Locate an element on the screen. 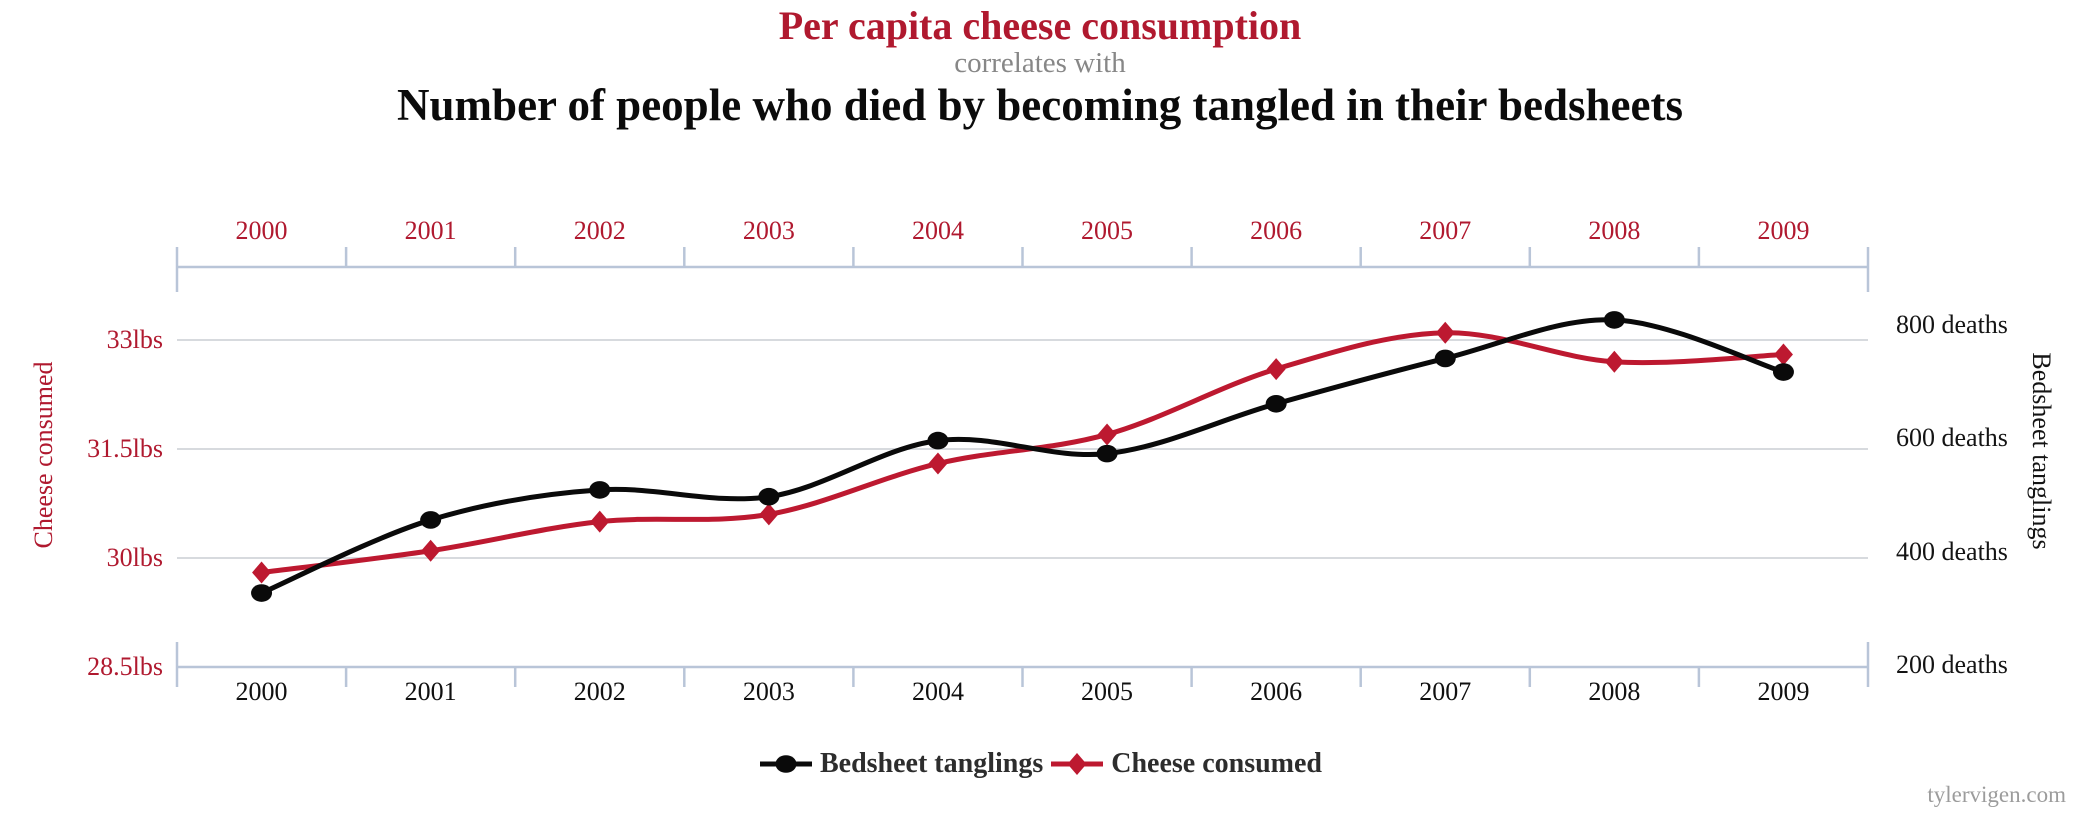  x-label-bottom-2008: 2008 is located at coordinates (1614, 691).